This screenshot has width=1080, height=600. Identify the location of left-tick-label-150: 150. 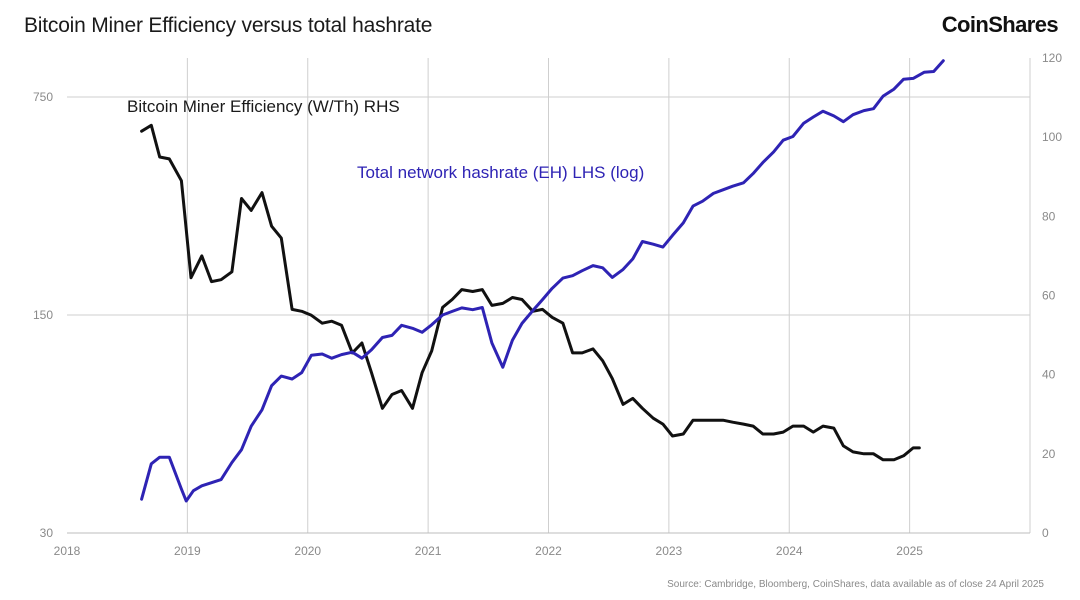
(43, 315).